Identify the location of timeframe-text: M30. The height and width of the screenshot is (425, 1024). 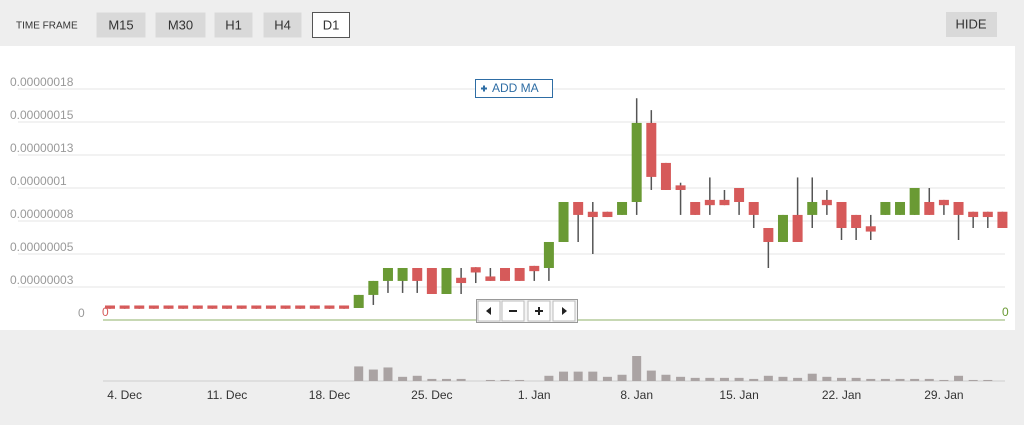
(180, 24).